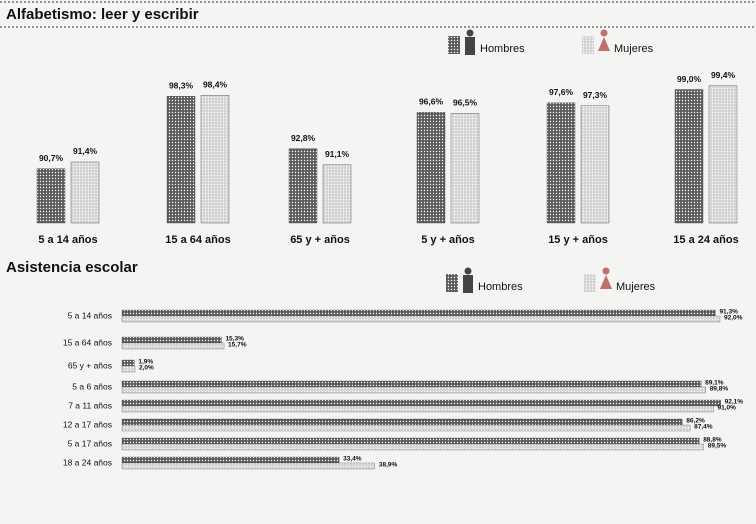  What do you see at coordinates (448, 240) in the screenshot?
I see `x-tick-label: 5 y + años` at bounding box center [448, 240].